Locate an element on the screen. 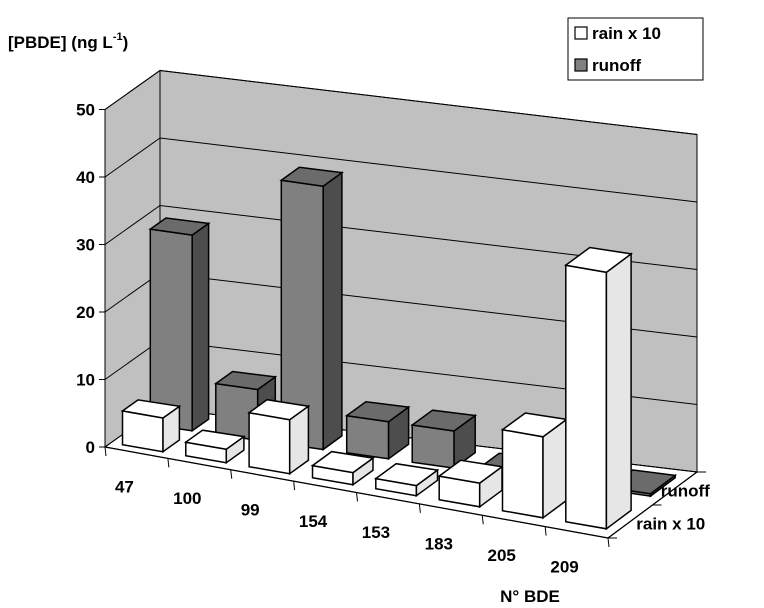 Image resolution: width=764 pixels, height=608 pixels. y-tick-label: 20 is located at coordinates (85, 312).